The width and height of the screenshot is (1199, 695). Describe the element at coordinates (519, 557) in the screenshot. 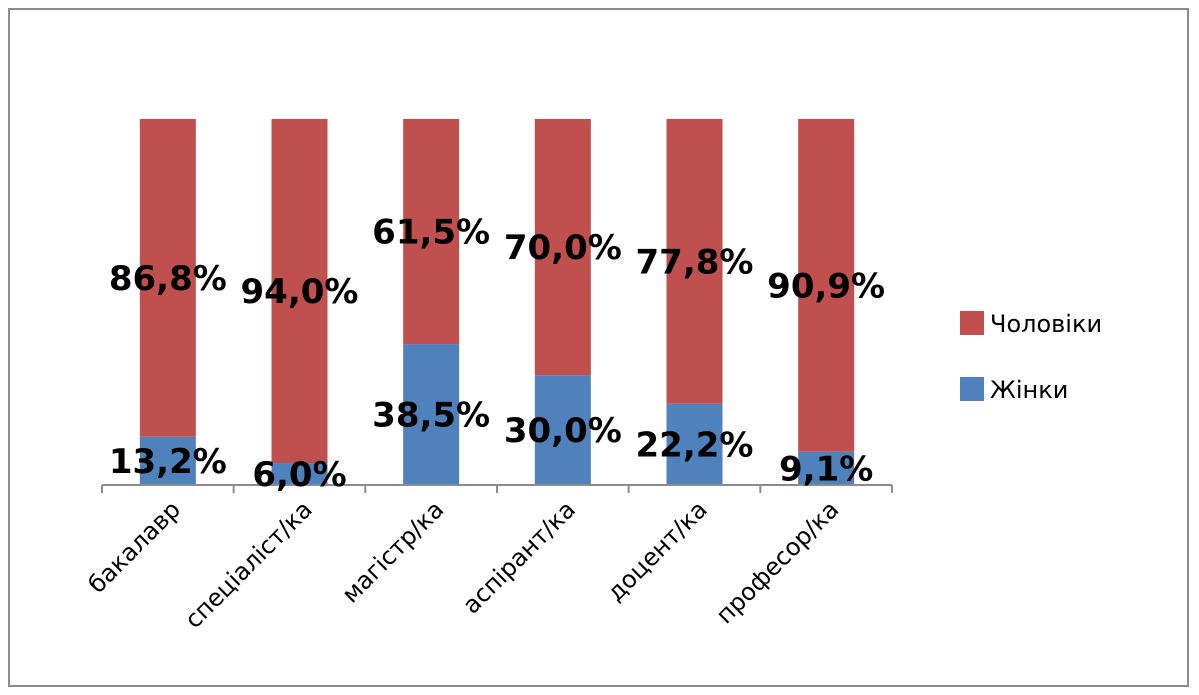

I see `x-tick-label: аспірант/ка` at that location.